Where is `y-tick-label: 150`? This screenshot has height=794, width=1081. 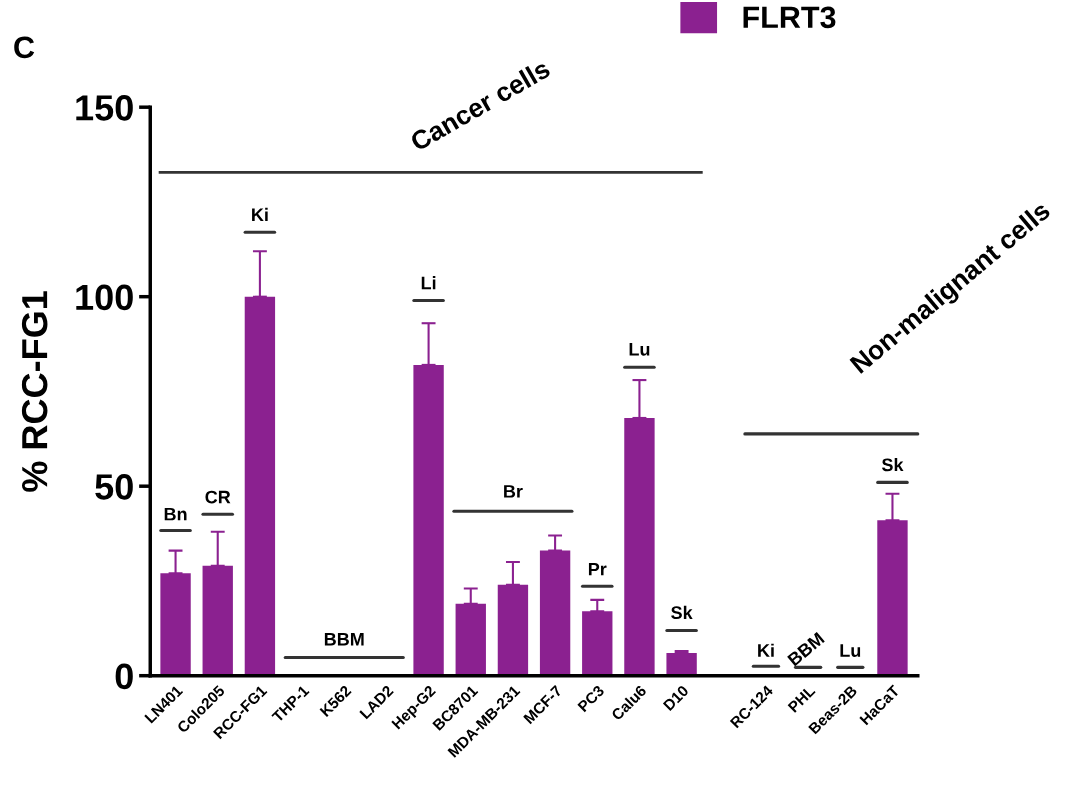 y-tick-label: 150 is located at coordinates (104, 108).